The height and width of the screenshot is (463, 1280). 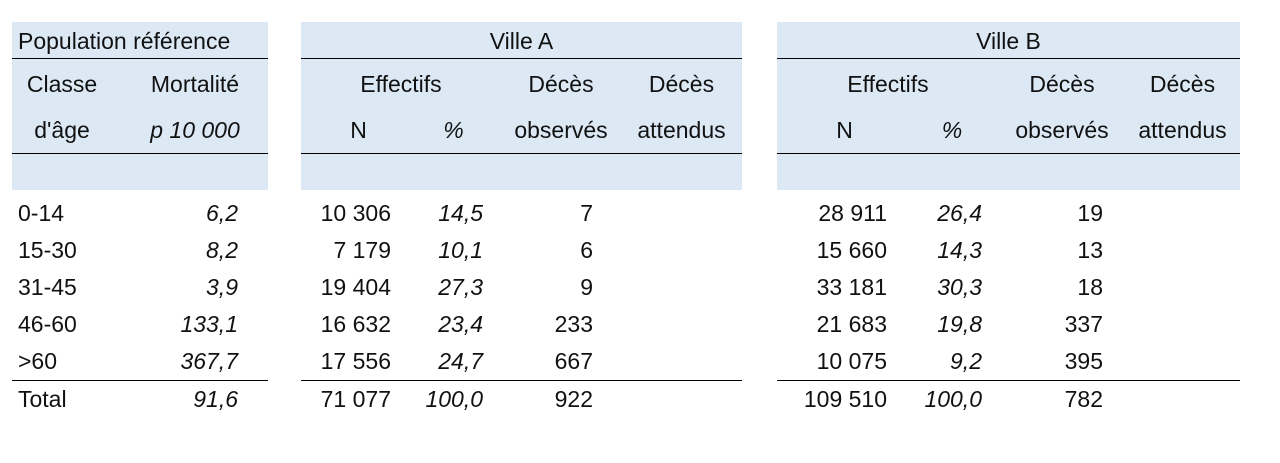 What do you see at coordinates (209, 361) in the screenshot?
I see `mortality-cell: 367,7` at bounding box center [209, 361].